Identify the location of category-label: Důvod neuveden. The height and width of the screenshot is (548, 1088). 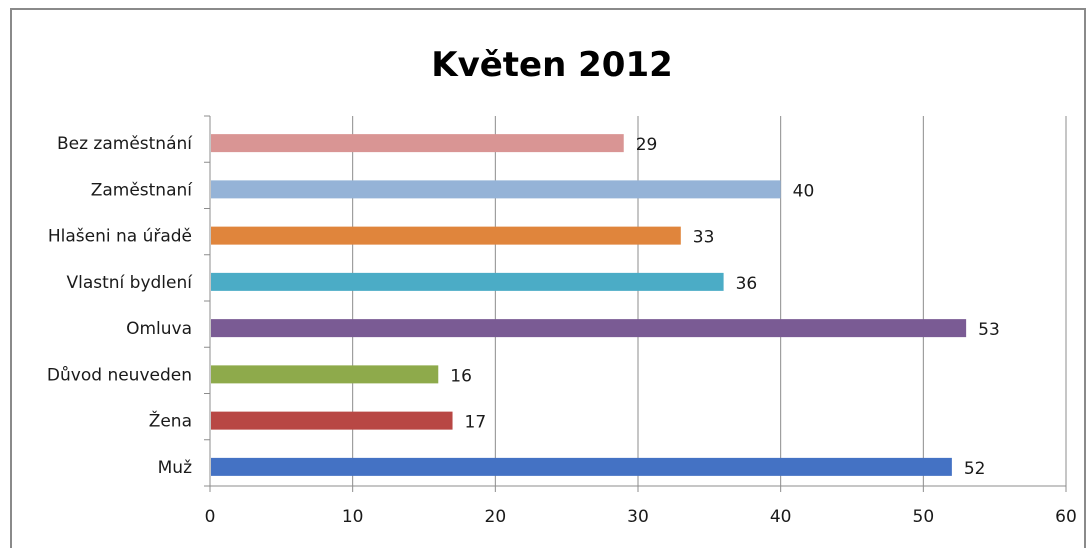
(119, 375).